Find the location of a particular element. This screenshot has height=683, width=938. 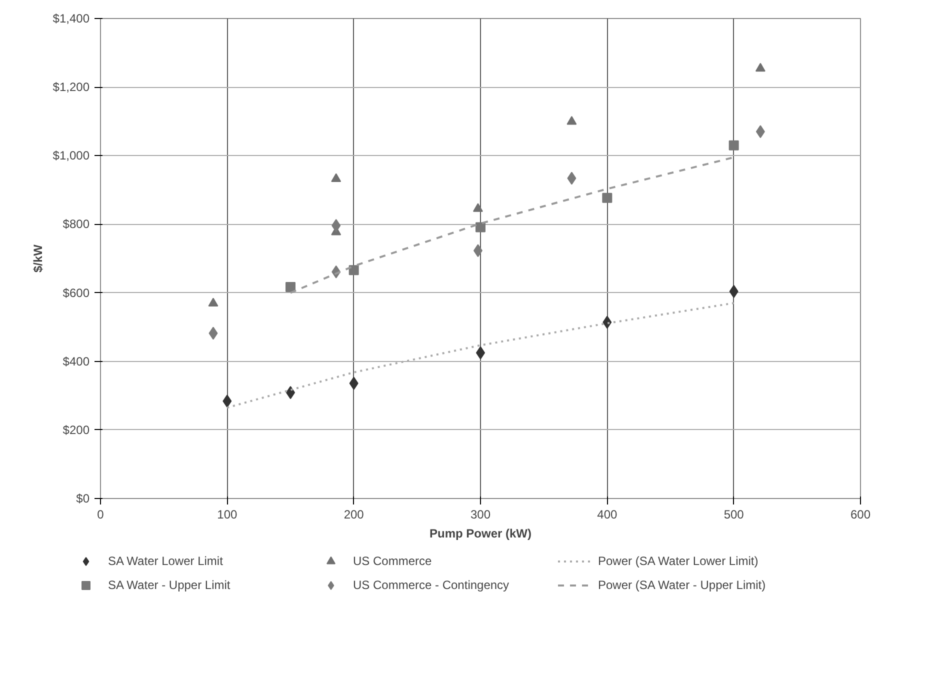

legend-label: US Commerce is located at coordinates (393, 561).